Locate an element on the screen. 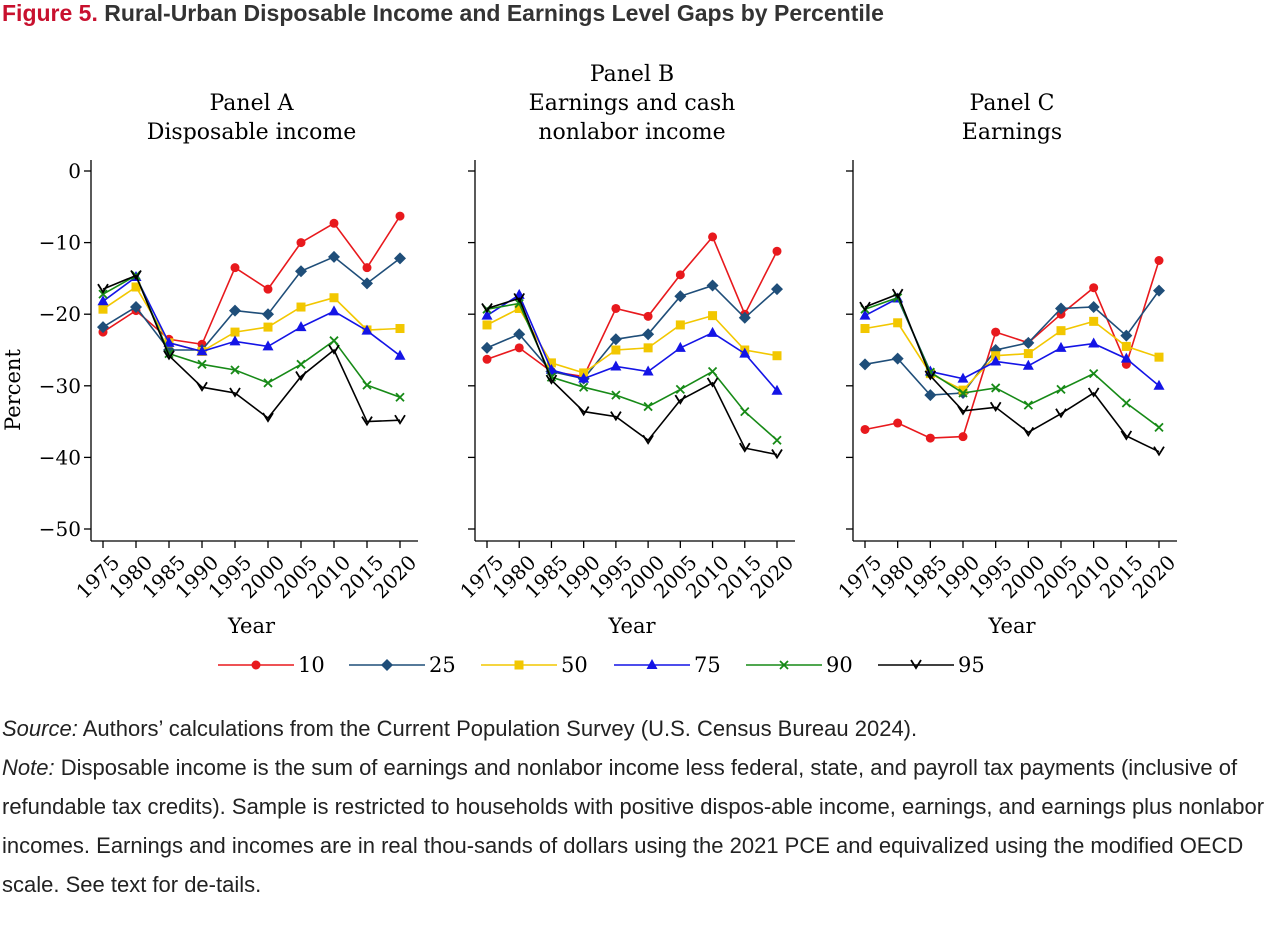  y-tick-label: −40 is located at coordinates (60, 457).